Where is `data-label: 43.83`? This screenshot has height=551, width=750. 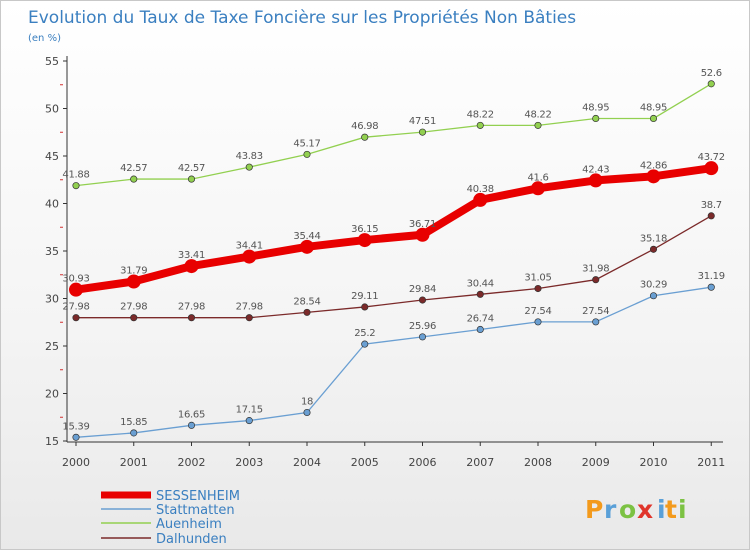
data-label: 43.83 is located at coordinates (249, 156).